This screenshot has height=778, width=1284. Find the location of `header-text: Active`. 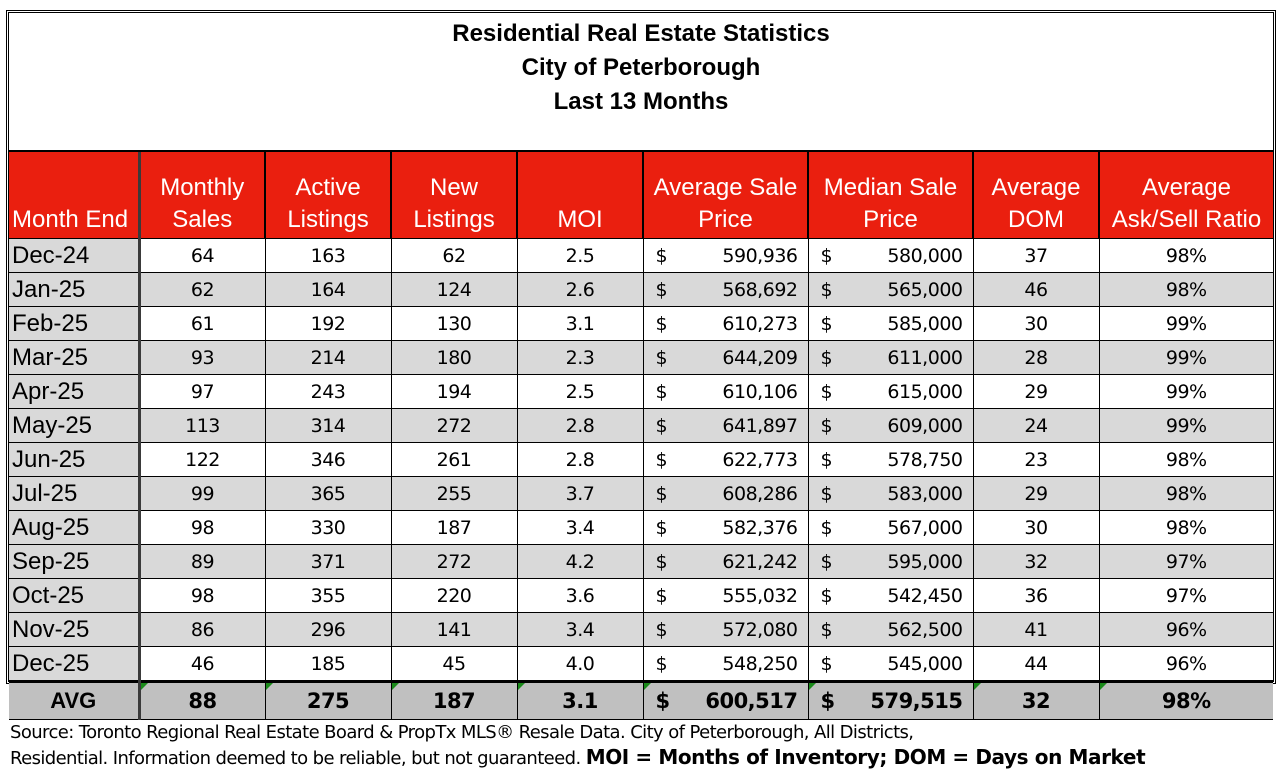

header-text: Active is located at coordinates (328, 187).